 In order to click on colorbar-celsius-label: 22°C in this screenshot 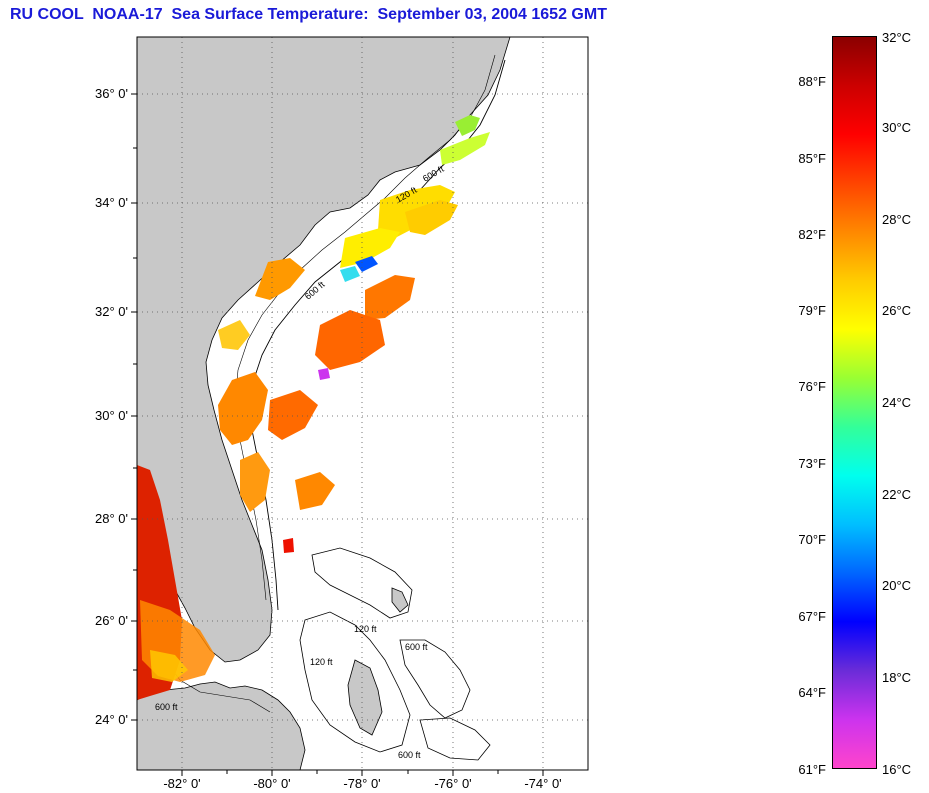, I will do `click(897, 494)`.